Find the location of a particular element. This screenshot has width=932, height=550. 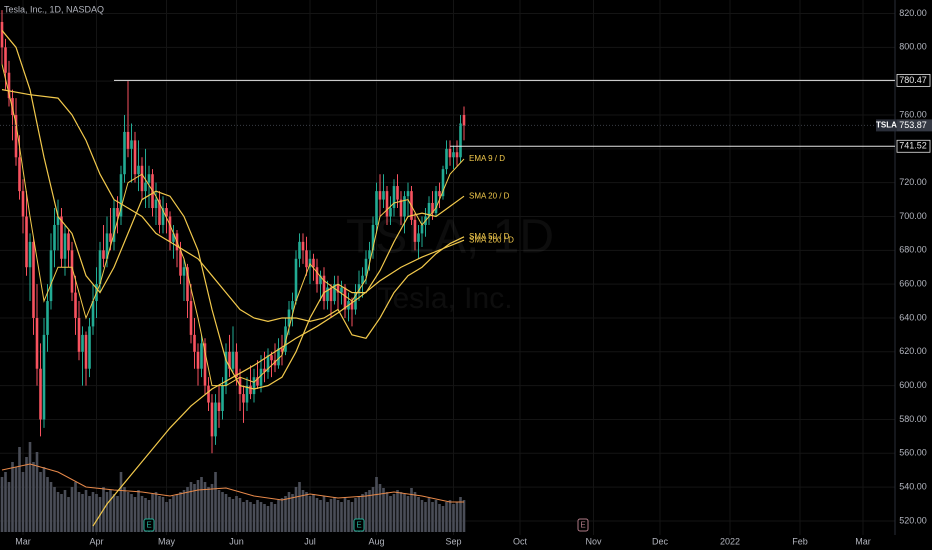

event-label: E is located at coordinates (582, 525).